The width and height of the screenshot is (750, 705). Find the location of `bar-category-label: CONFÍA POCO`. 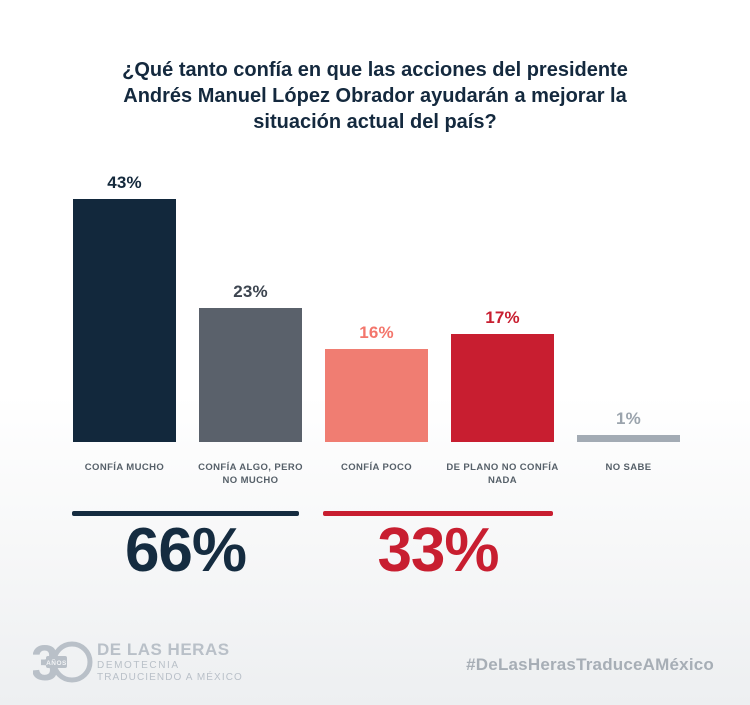

bar-category-label: CONFÍA POCO is located at coordinates (376, 467).